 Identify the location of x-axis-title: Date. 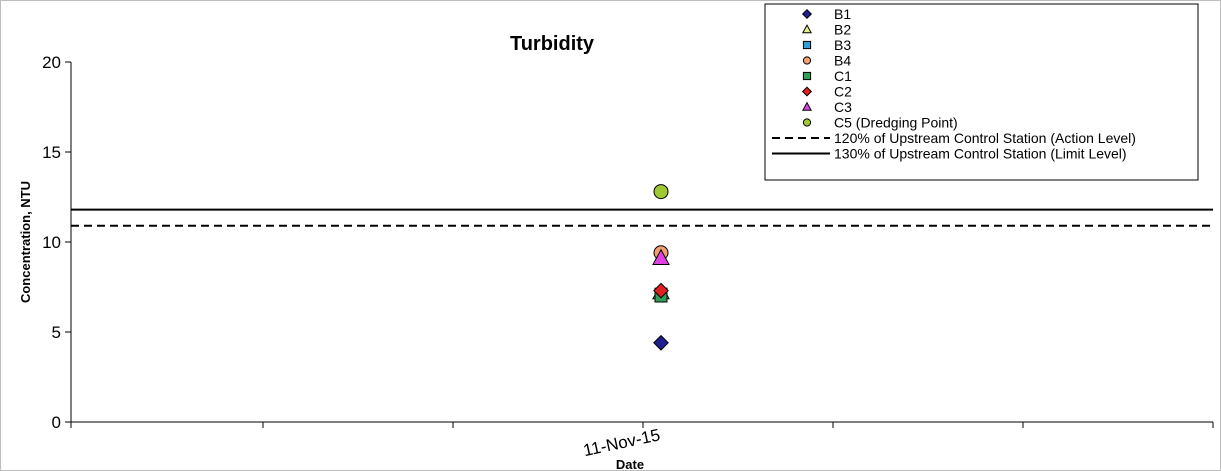
(630, 464).